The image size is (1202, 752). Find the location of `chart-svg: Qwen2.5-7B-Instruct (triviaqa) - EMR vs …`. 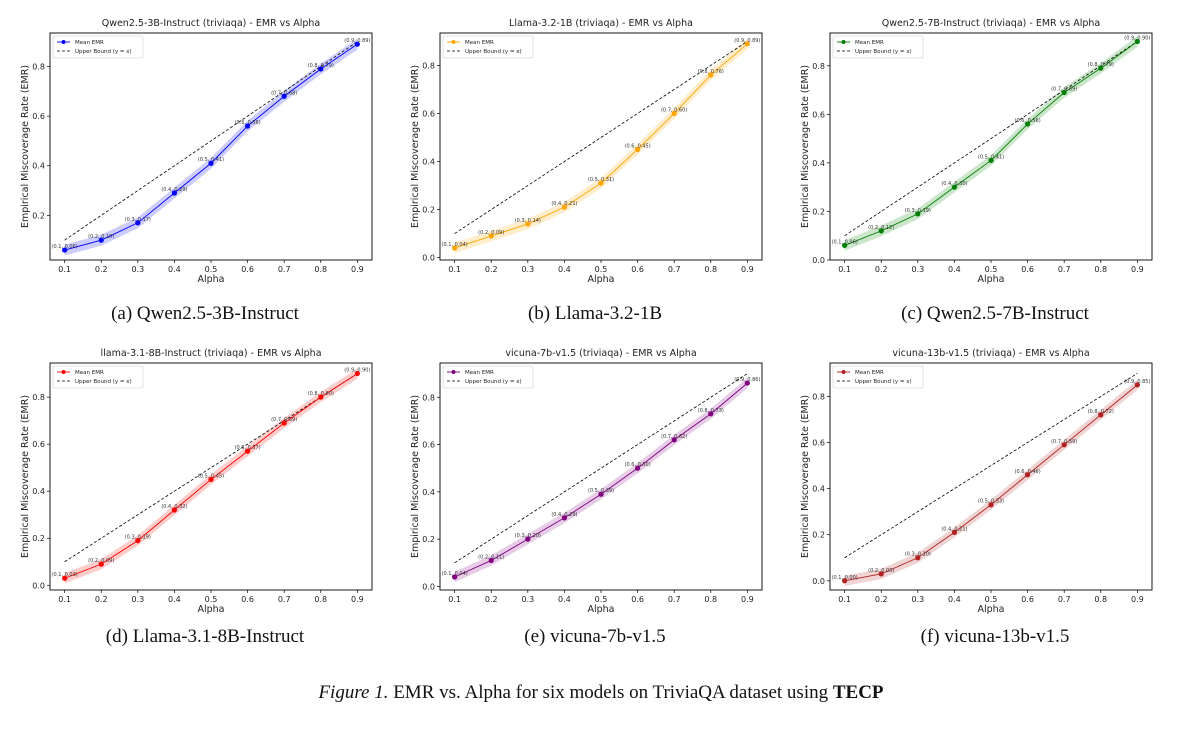

chart-svg: Qwen2.5-7B-Instruct (triviaqa) - EMR vs … is located at coordinates (976, 151).